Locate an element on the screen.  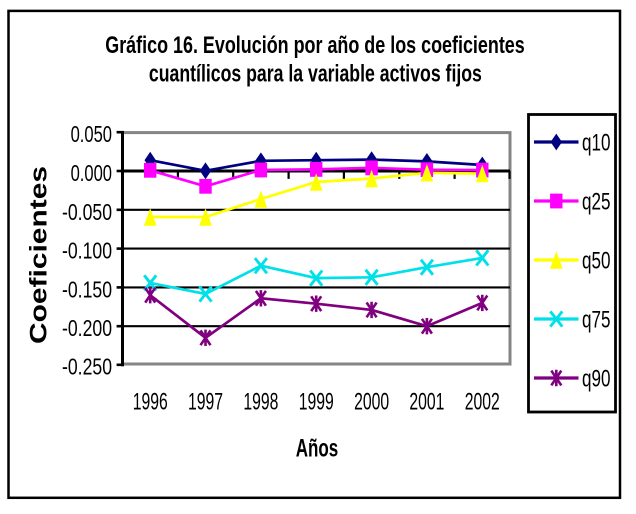
svg-text: 1996 is located at coordinates (150, 402).